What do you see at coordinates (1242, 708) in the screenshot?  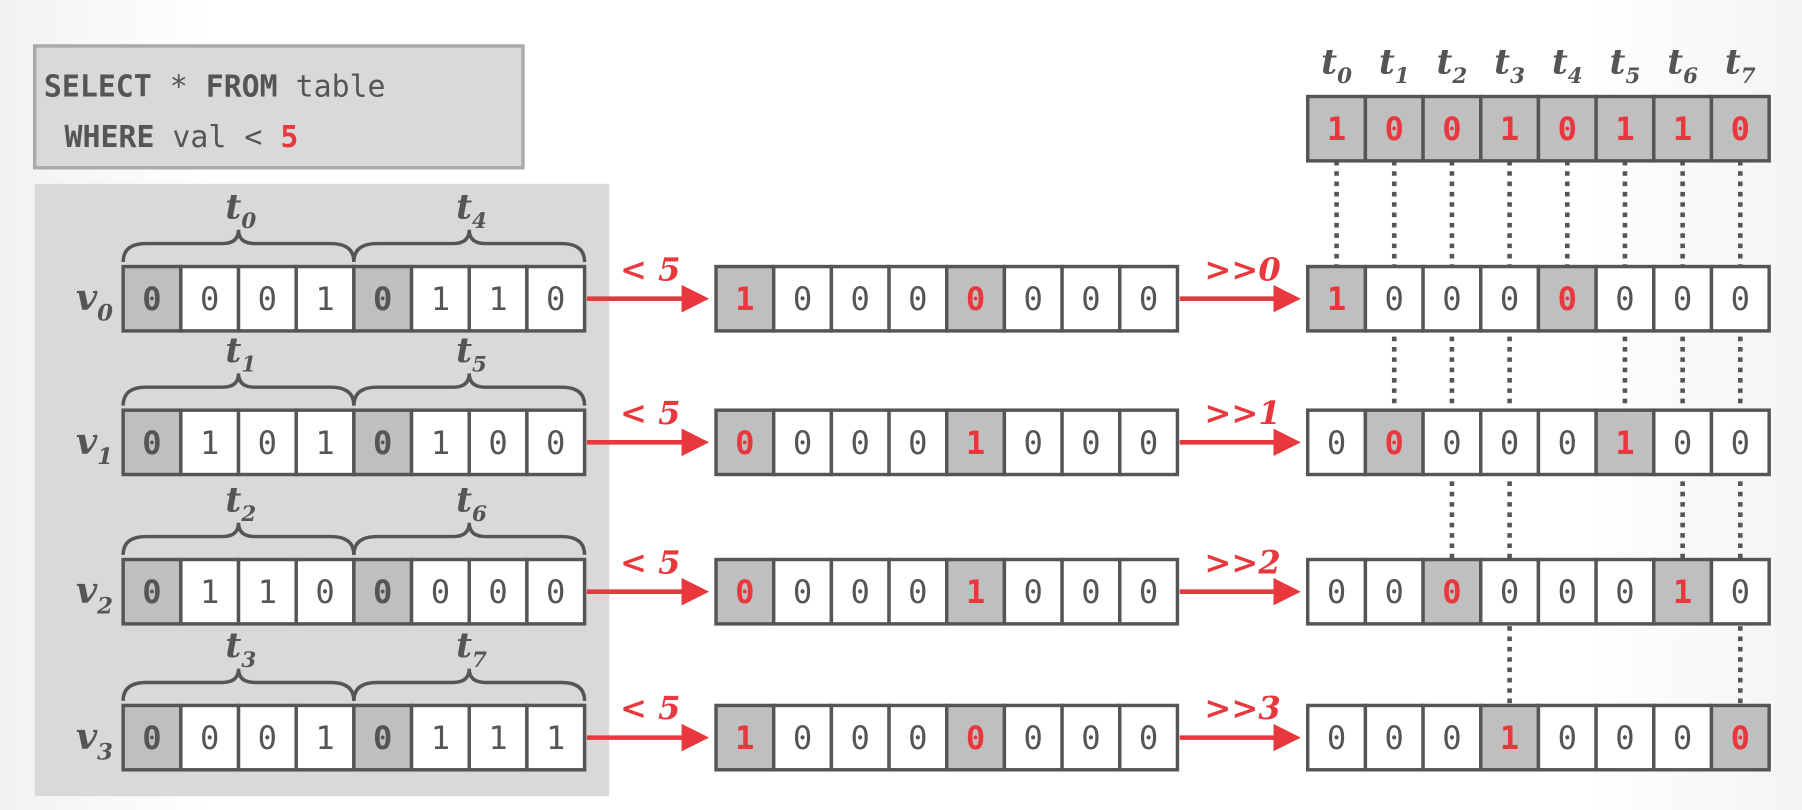 I see `shift-label: >>3` at bounding box center [1242, 708].